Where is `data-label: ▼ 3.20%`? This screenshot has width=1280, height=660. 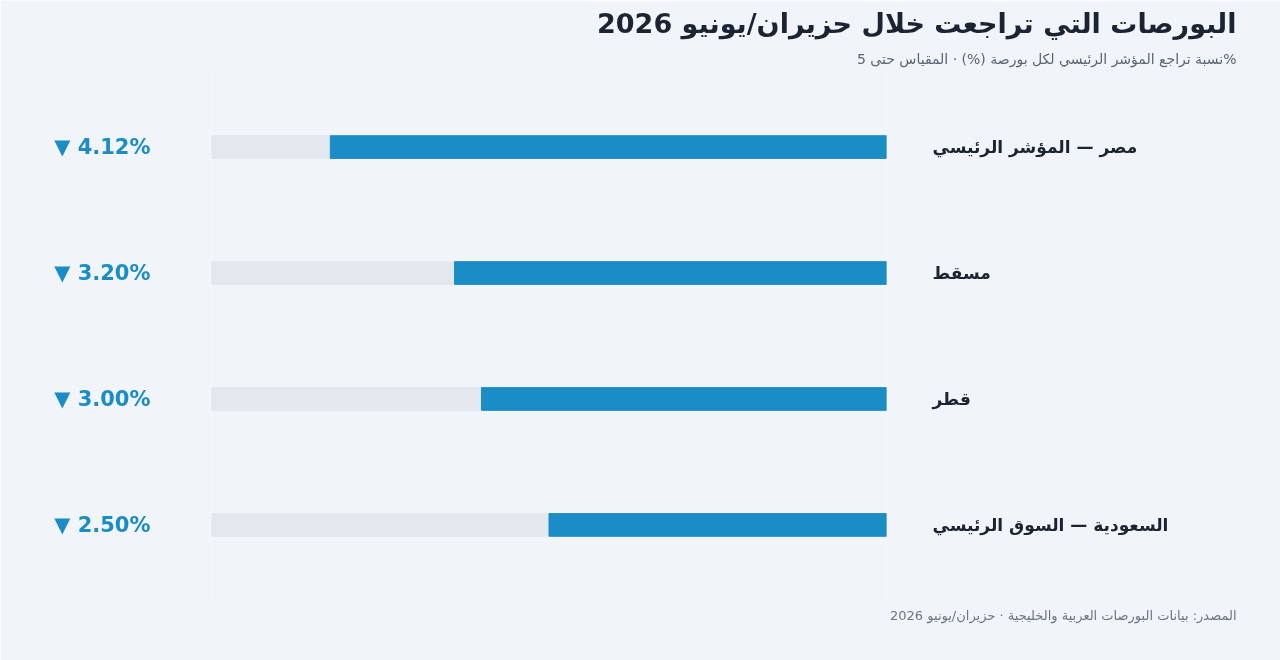
data-label: ▼ 3.20% is located at coordinates (102, 273).